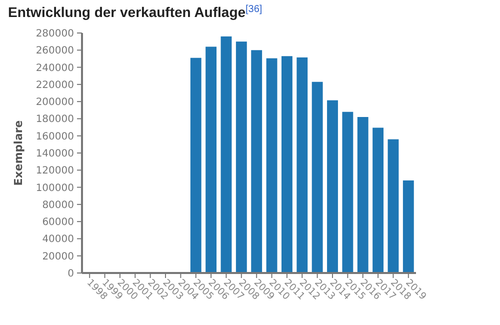 Image resolution: width=500 pixels, height=325 pixels. What do you see at coordinates (18, 153) in the screenshot?
I see `y-axis-title: Exemplare` at bounding box center [18, 153].